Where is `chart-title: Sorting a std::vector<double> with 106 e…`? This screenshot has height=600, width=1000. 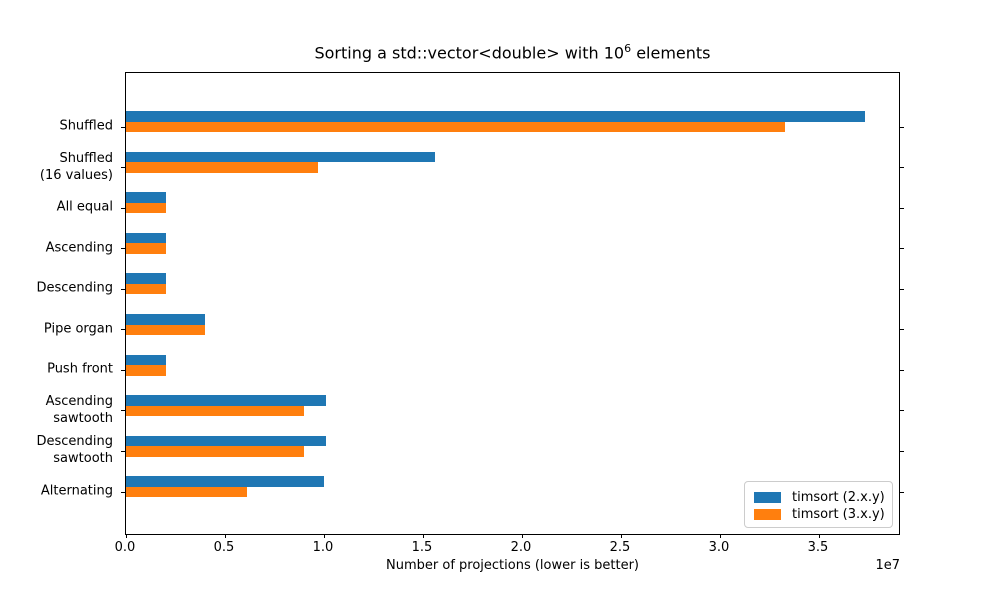 chart-title: Sorting a std::vector<double> with 106 e… is located at coordinates (512, 52).